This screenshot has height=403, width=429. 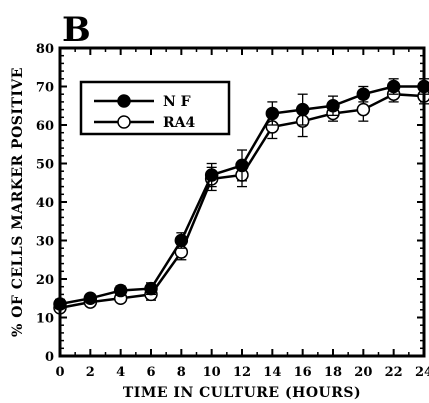 What do you see at coordinates (45, 203) in the screenshot?
I see `y-tick-label: 40` at bounding box center [45, 203].